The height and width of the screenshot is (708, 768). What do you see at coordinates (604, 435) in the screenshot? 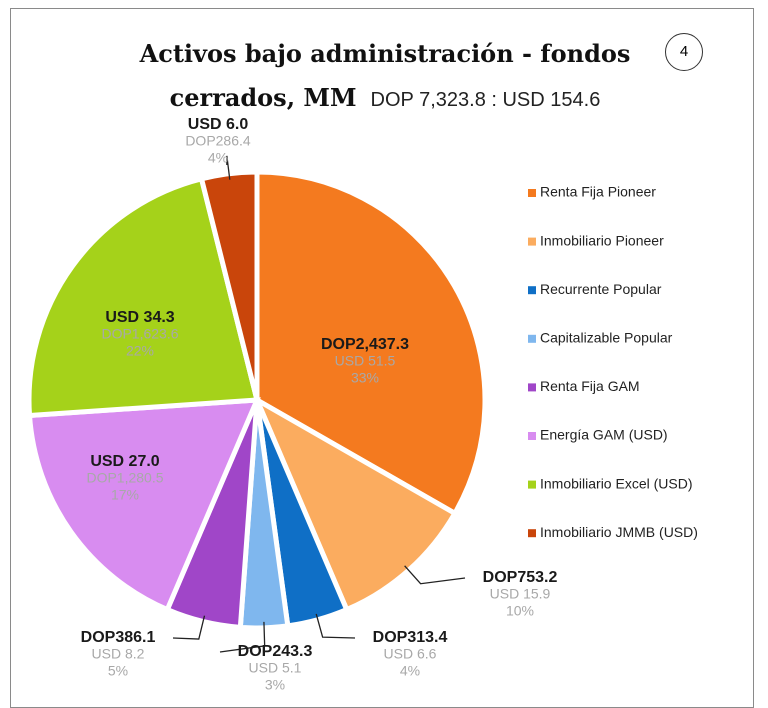
I see `legend-label: Energía GAM (USD)` at bounding box center [604, 435].